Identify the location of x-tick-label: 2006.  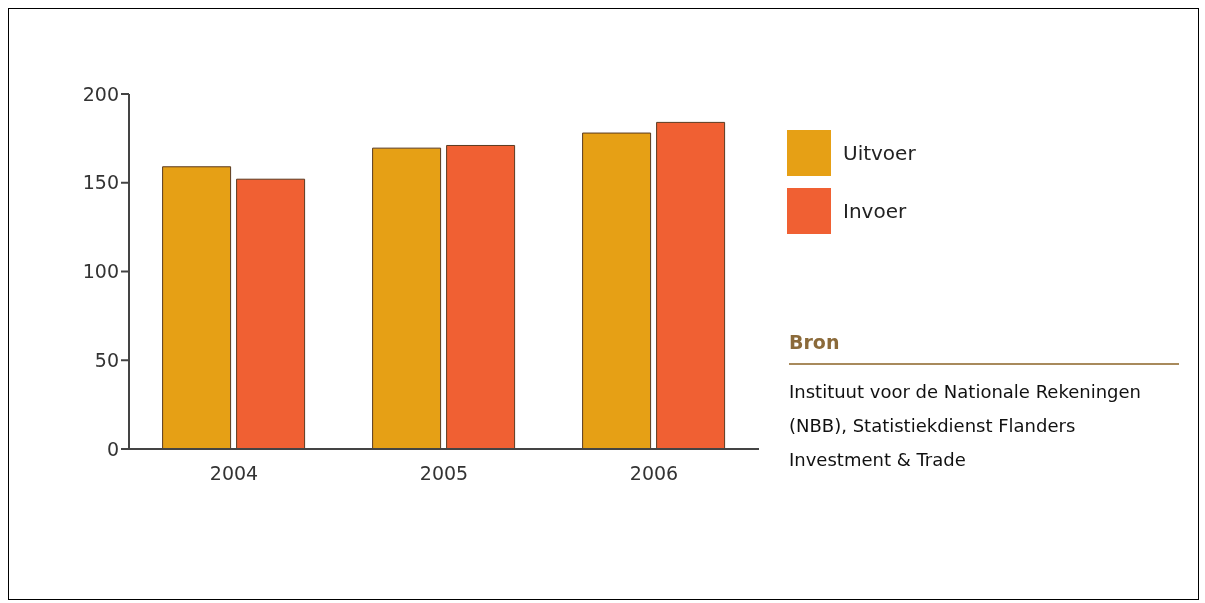
(654, 473).